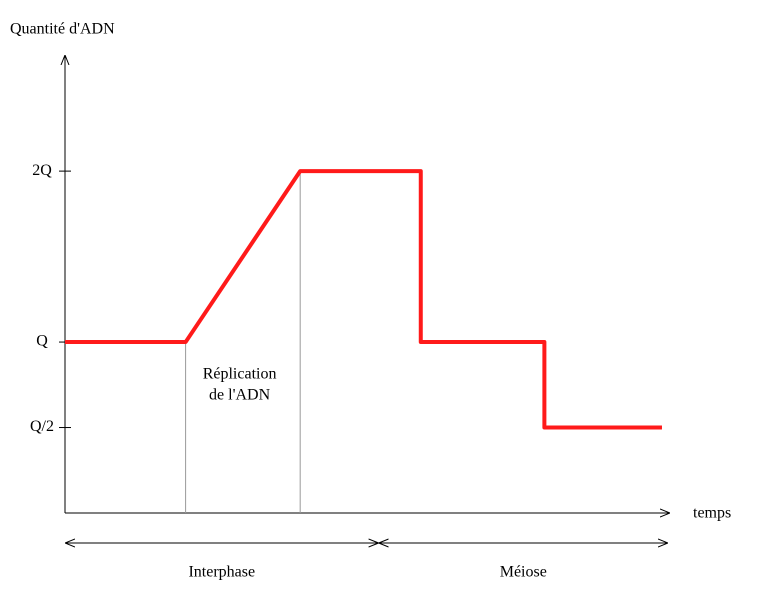  What do you see at coordinates (240, 374) in the screenshot?
I see `annotation: Réplication` at bounding box center [240, 374].